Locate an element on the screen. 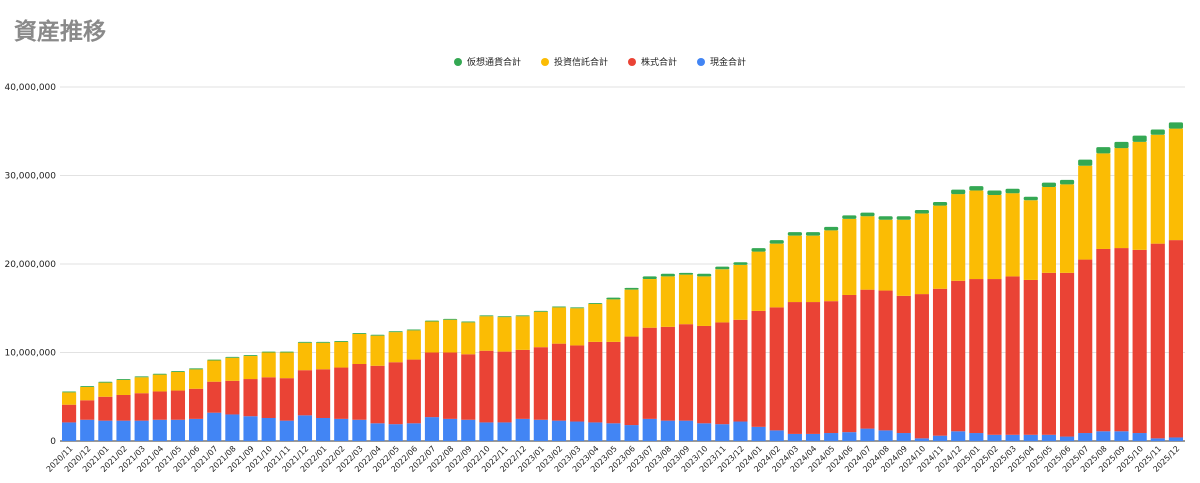  chart-legend: 仮想通貨合計 投資信託合計 株式合計 現金合計 is located at coordinates (600, 61).